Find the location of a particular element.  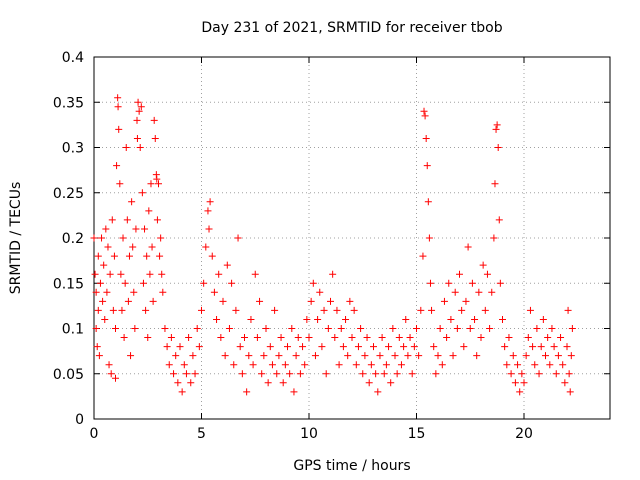

x-tick-label: 5 is located at coordinates (201, 434).